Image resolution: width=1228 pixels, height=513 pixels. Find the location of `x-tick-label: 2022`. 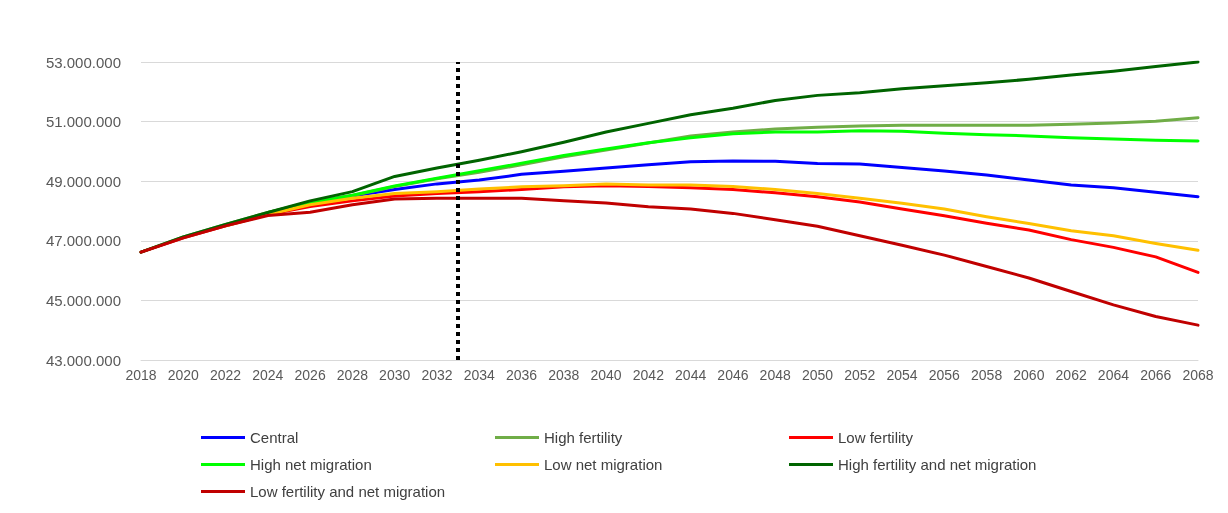

x-tick-label: 2022 is located at coordinates (225, 375).